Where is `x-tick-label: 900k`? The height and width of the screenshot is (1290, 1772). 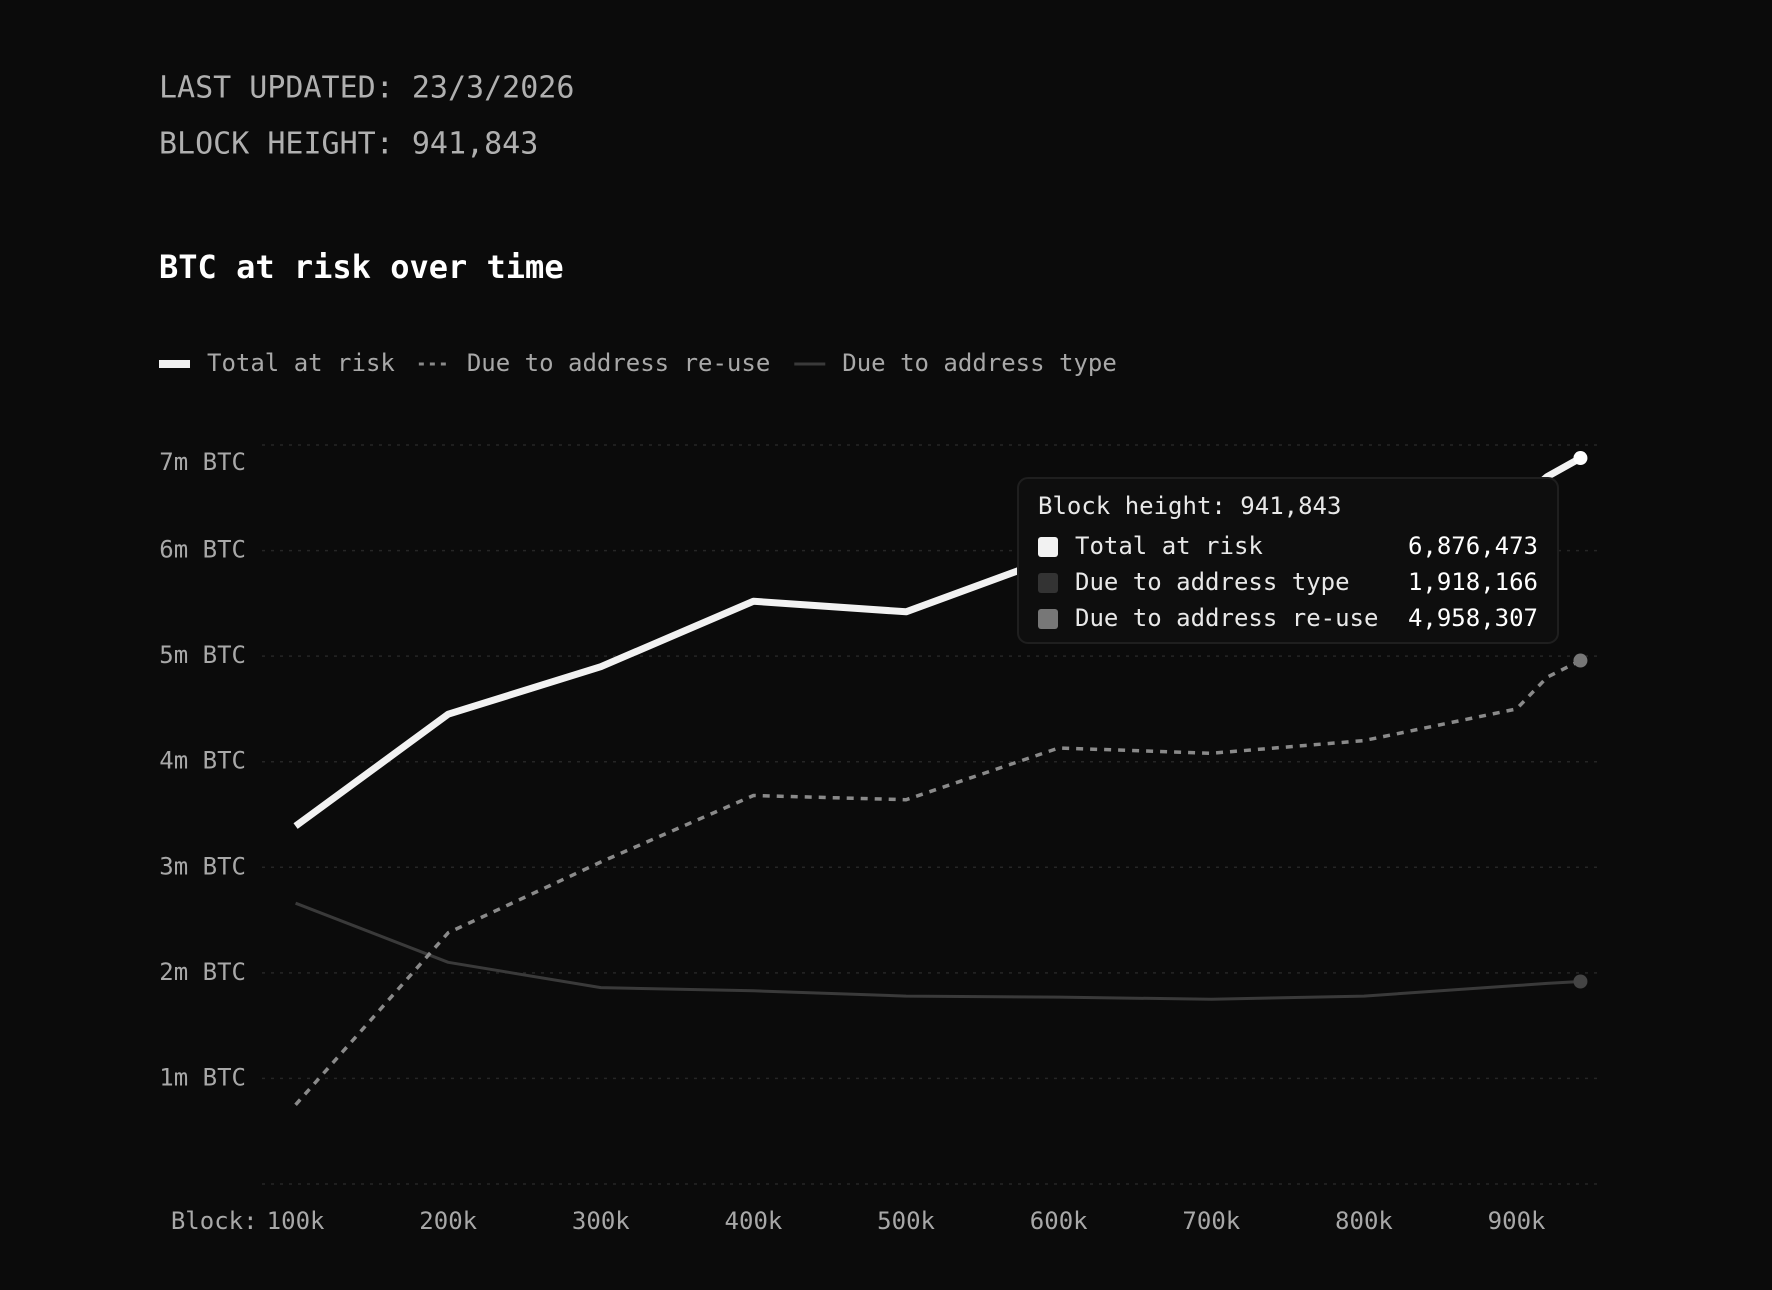
x-tick-label: 900k is located at coordinates (1517, 1221).